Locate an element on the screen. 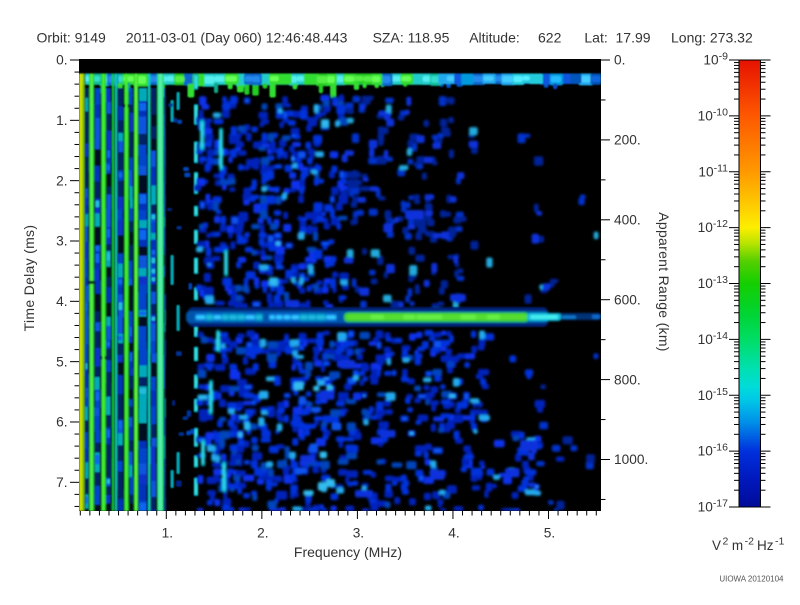 The width and height of the screenshot is (800, 605). svg-text: 6. is located at coordinates (61, 422).